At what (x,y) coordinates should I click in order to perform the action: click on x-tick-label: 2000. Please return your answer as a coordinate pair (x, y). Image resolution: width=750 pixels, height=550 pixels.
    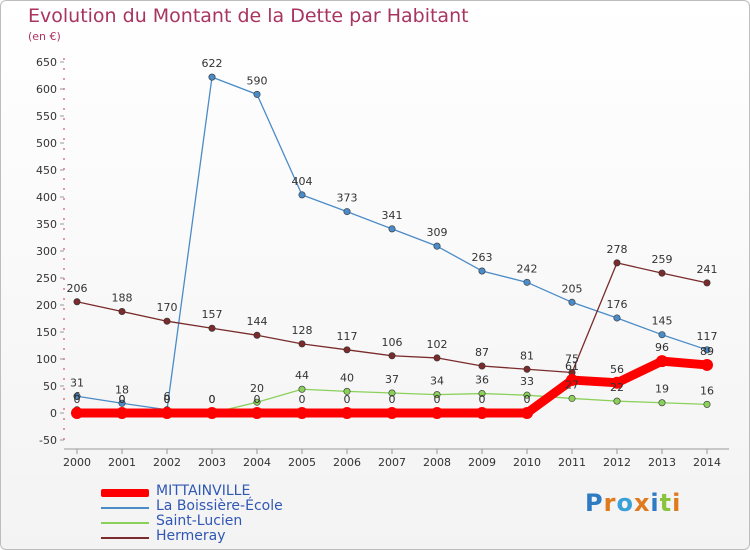
    Looking at the image, I should click on (77, 462).